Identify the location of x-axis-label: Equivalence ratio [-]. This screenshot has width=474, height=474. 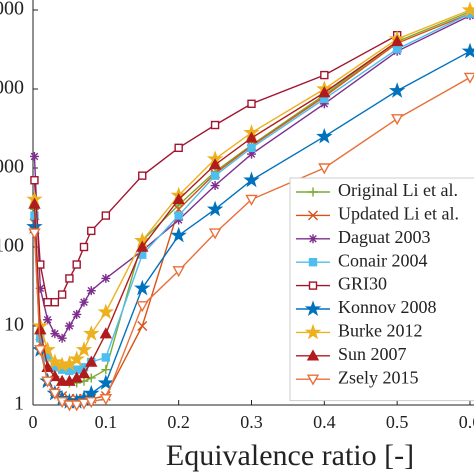
(290, 455).